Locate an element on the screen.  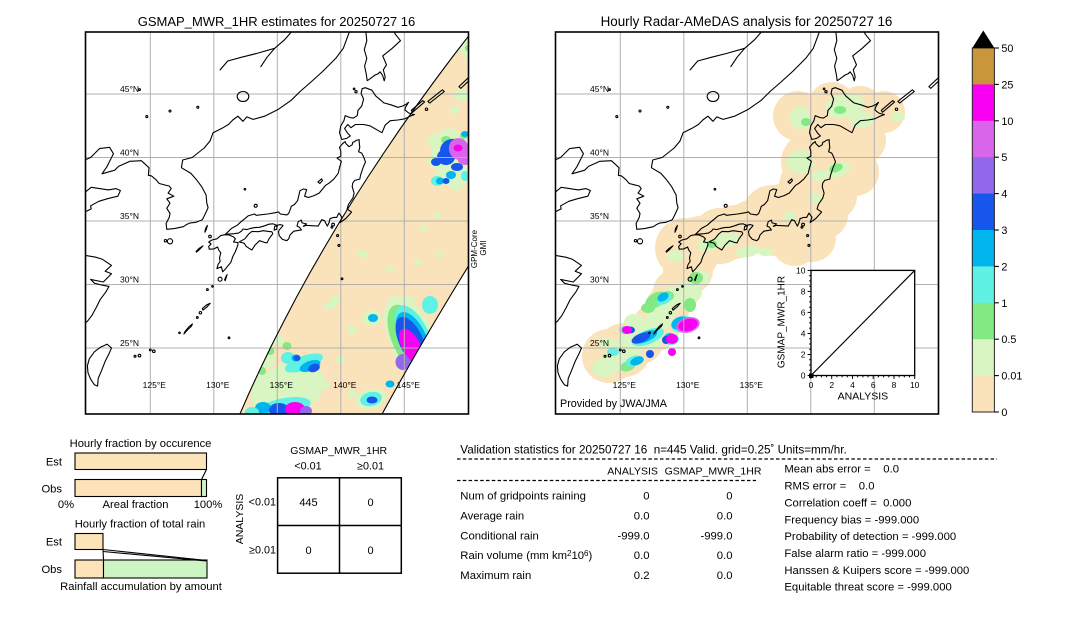
svg-text: Areal fraction is located at coordinates (136, 505).